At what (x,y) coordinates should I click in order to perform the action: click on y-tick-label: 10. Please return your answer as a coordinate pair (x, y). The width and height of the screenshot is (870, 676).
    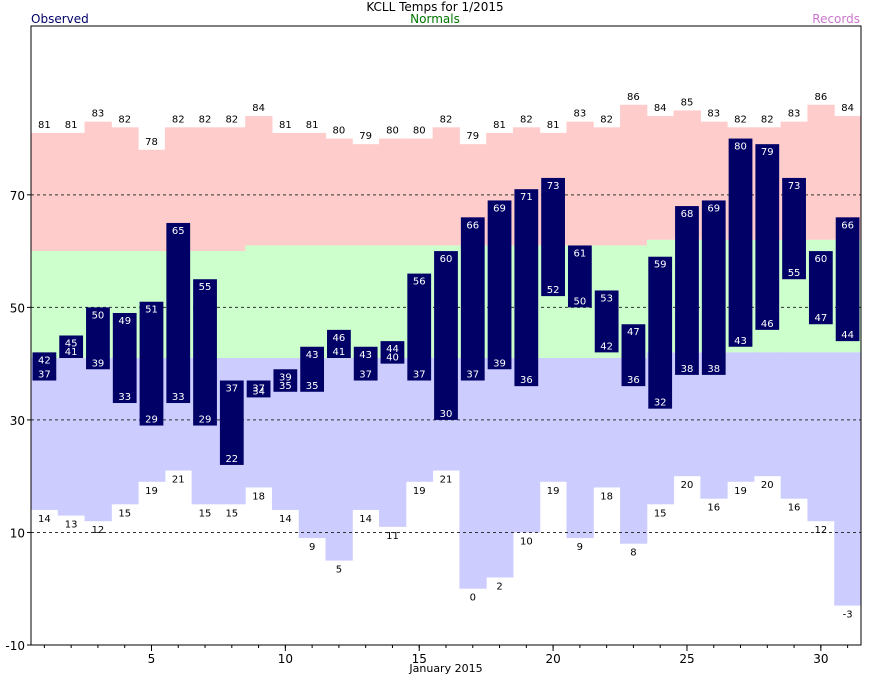
    Looking at the image, I should click on (17, 533).